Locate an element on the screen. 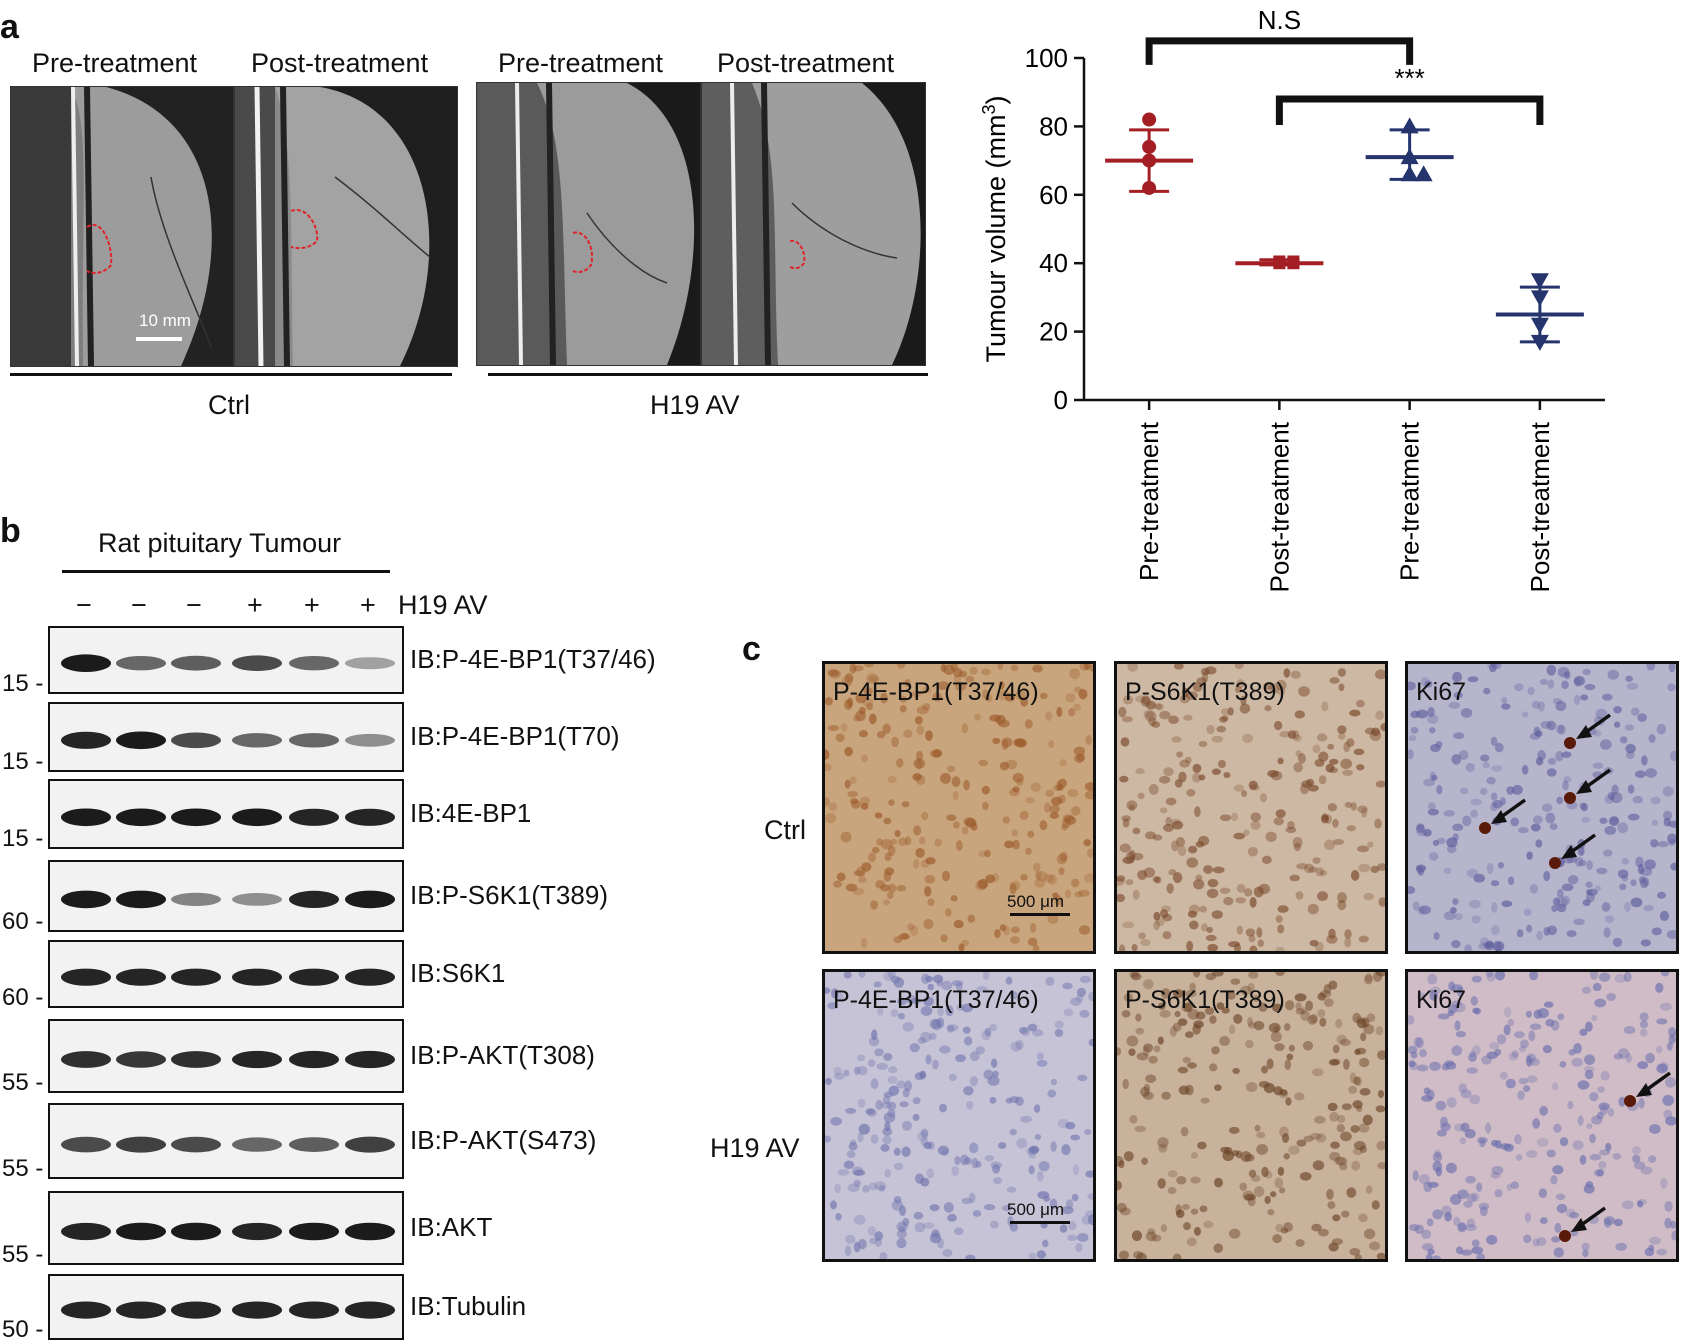 This screenshot has height=1344, width=1681. ctrl-group-bracket is located at coordinates (231, 374).